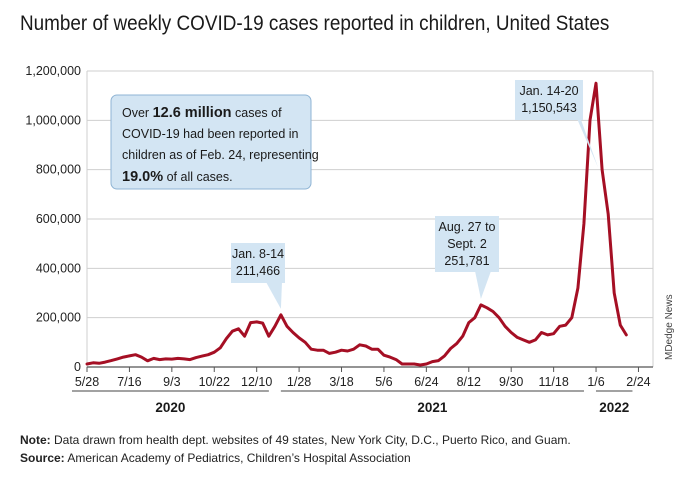 The height and width of the screenshot is (487, 690). I want to click on annotation-text: Sept. 2, so click(467, 244).